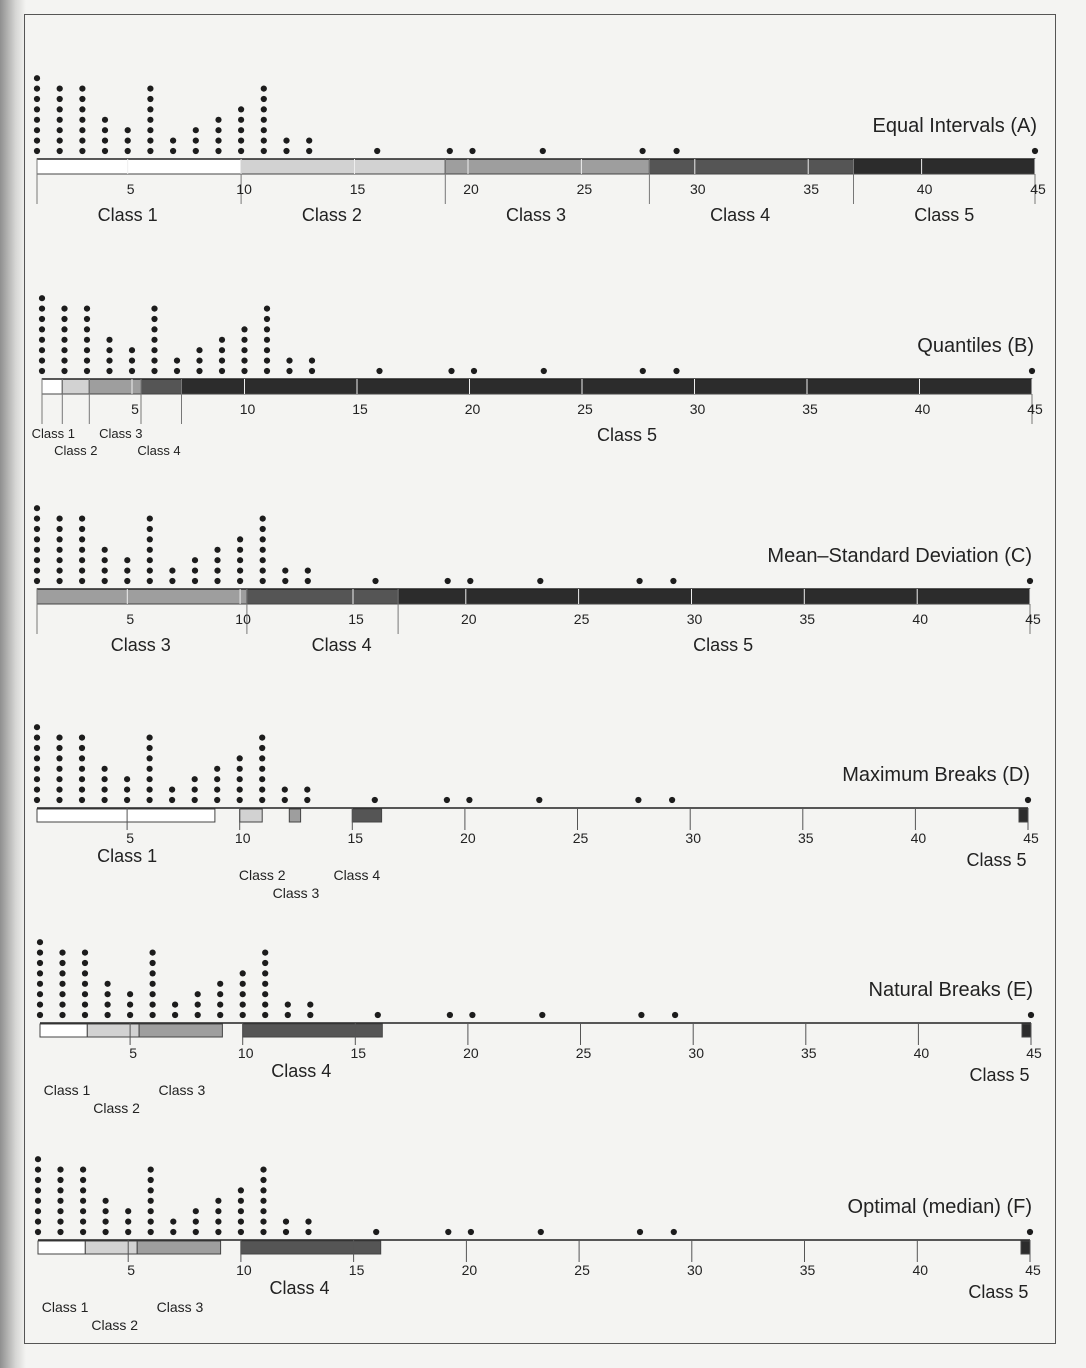 The image size is (1086, 1368). What do you see at coordinates (244, 189) in the screenshot?
I see `scale-tick-label: 10` at bounding box center [244, 189].